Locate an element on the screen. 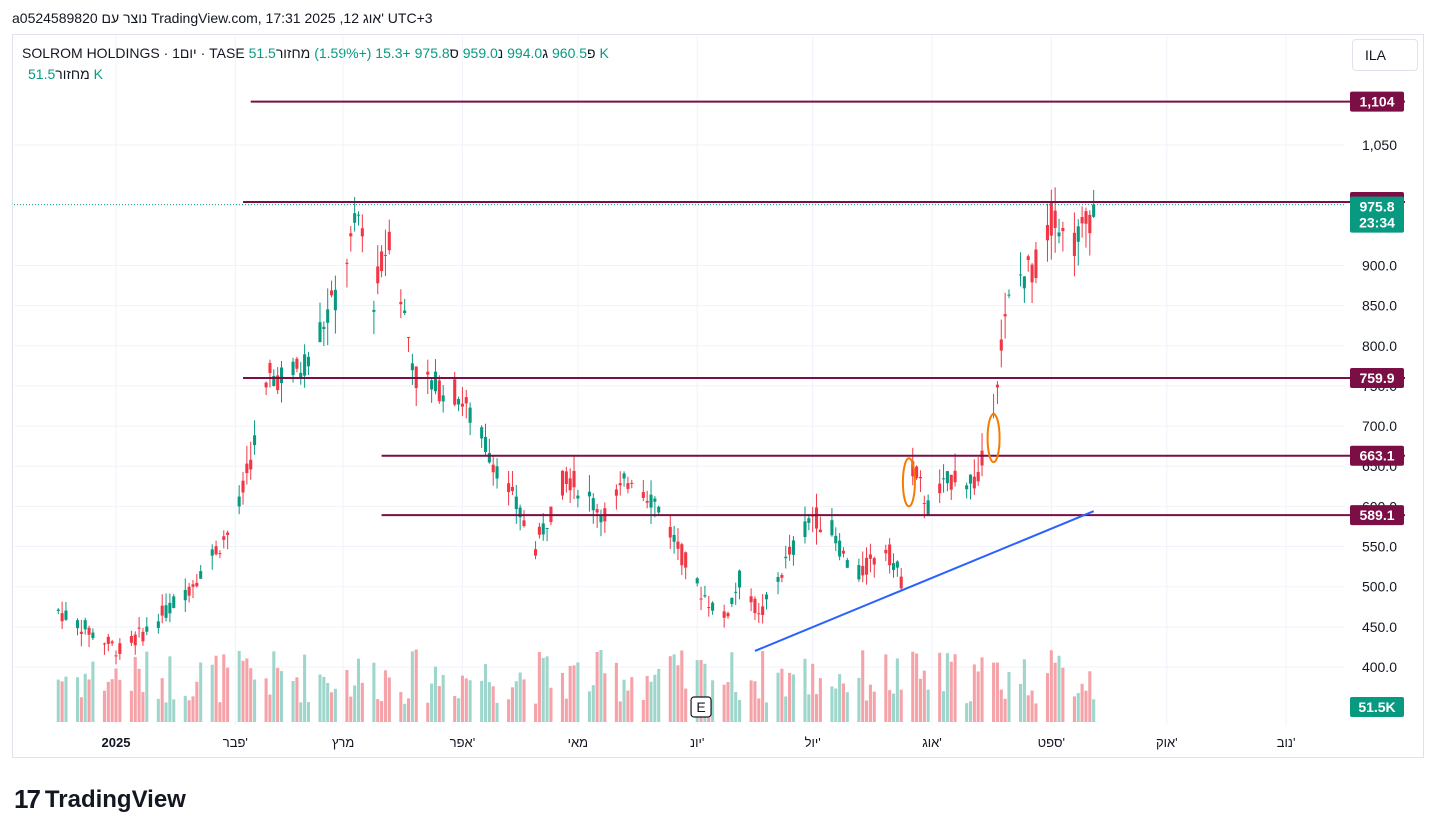 This screenshot has width=1437, height=834. y-tick-label: 800.0 is located at coordinates (1379, 346).